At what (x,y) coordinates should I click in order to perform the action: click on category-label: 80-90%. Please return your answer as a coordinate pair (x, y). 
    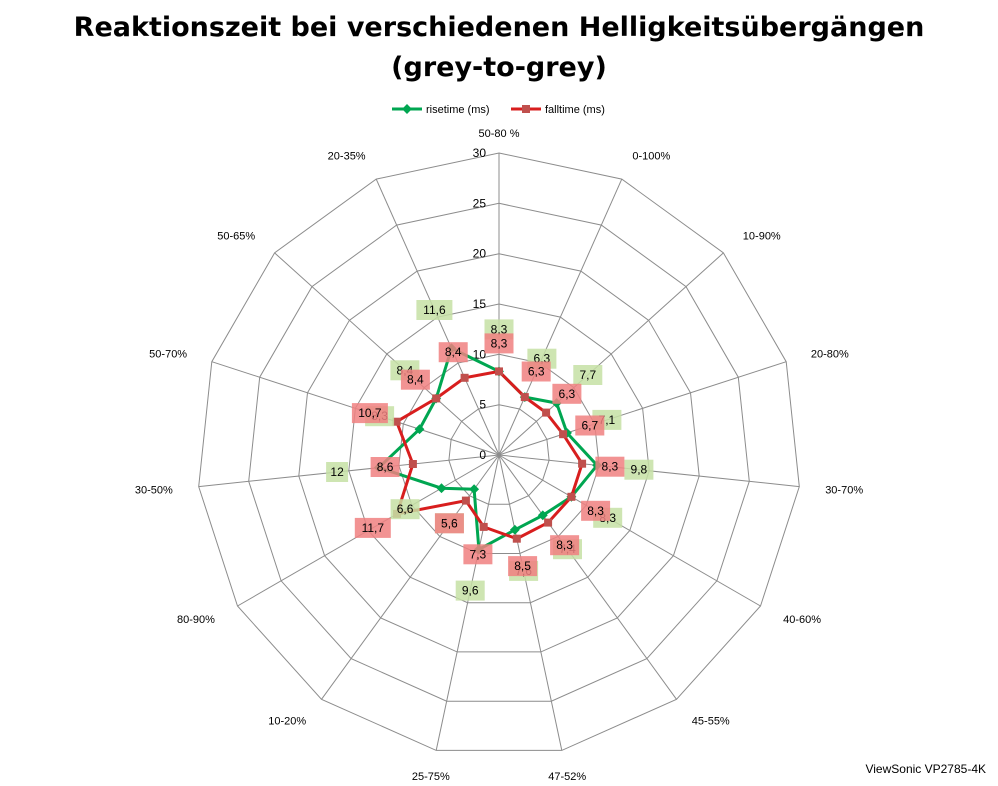
    Looking at the image, I should click on (196, 620).